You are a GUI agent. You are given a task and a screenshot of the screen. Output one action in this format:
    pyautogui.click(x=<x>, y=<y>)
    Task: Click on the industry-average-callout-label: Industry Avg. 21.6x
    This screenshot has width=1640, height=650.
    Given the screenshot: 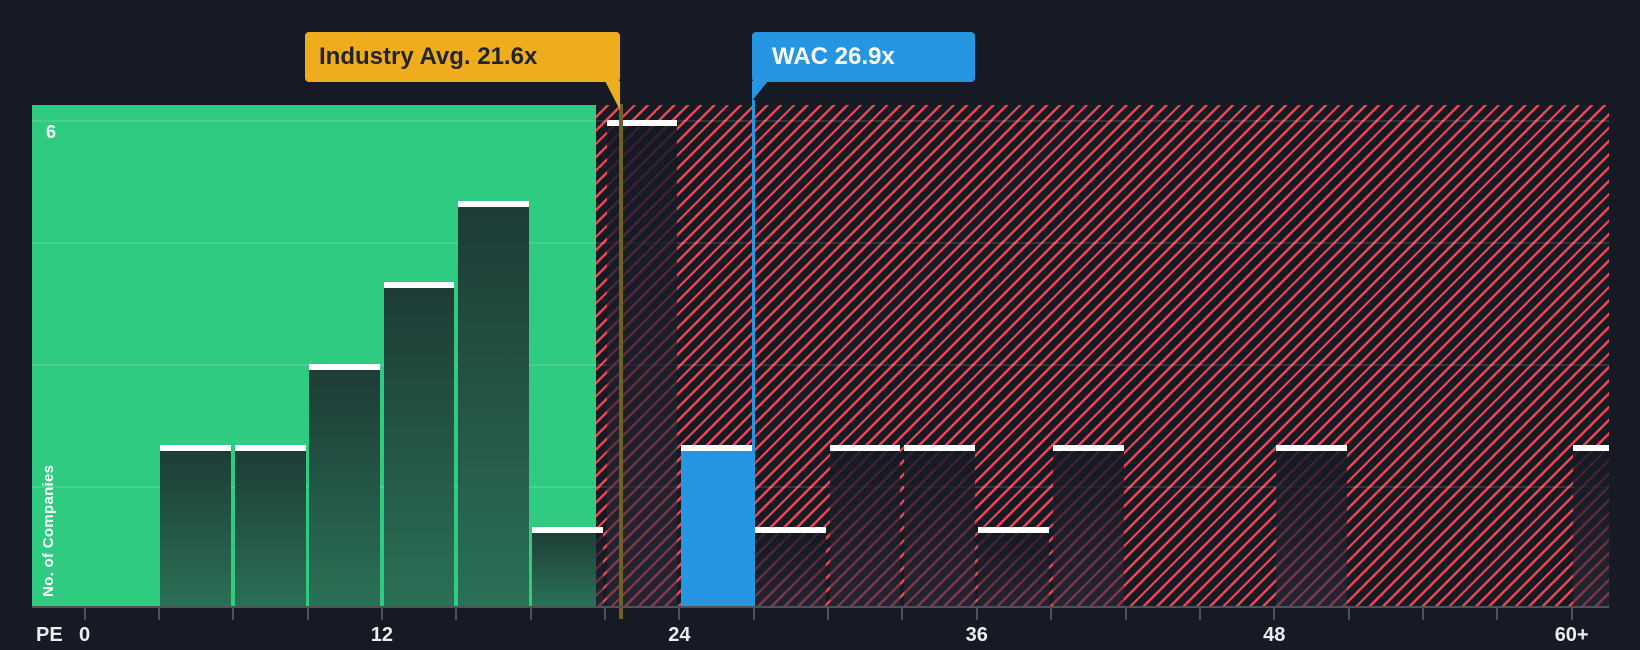 What is the action you would take?
    pyautogui.click(x=428, y=56)
    